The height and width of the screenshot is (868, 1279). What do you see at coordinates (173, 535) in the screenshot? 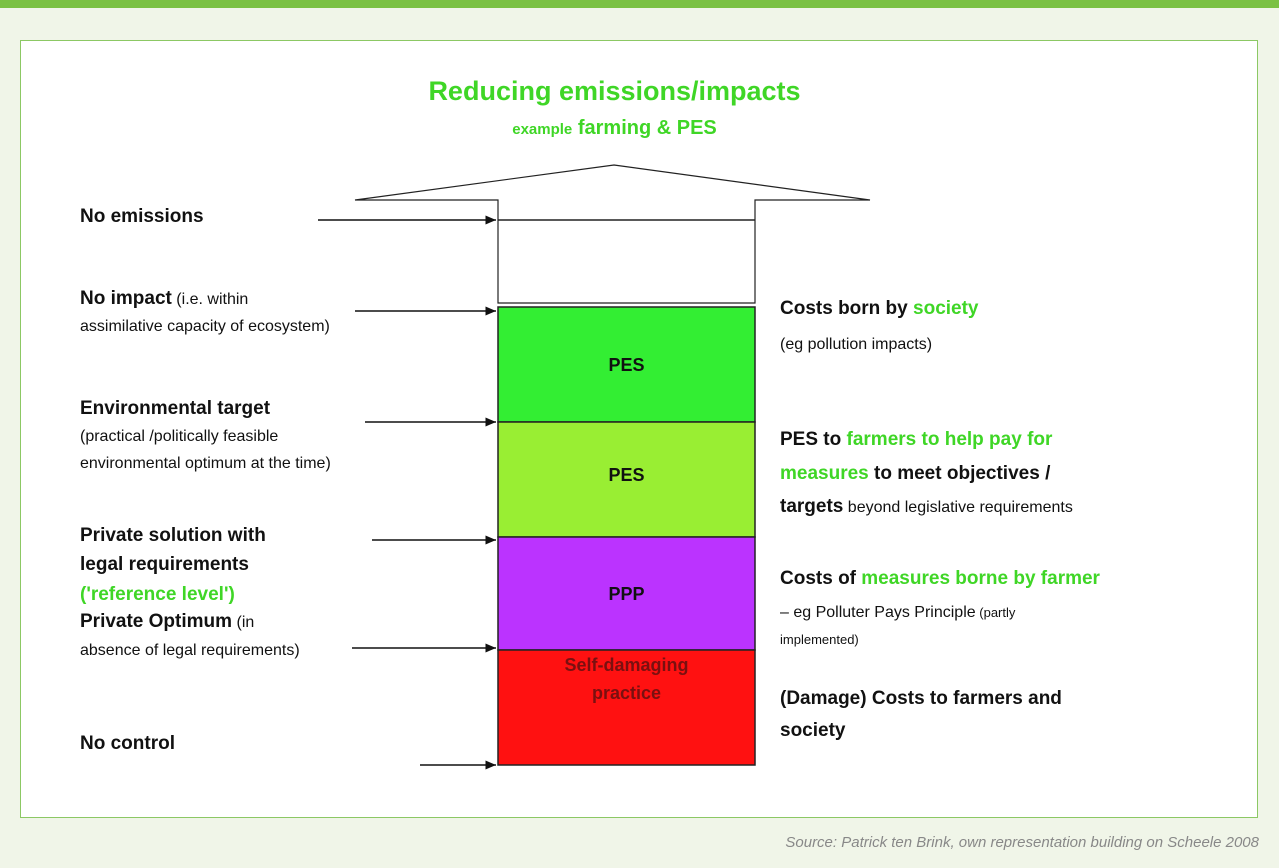
I see `left-label: Private solution with` at bounding box center [173, 535].